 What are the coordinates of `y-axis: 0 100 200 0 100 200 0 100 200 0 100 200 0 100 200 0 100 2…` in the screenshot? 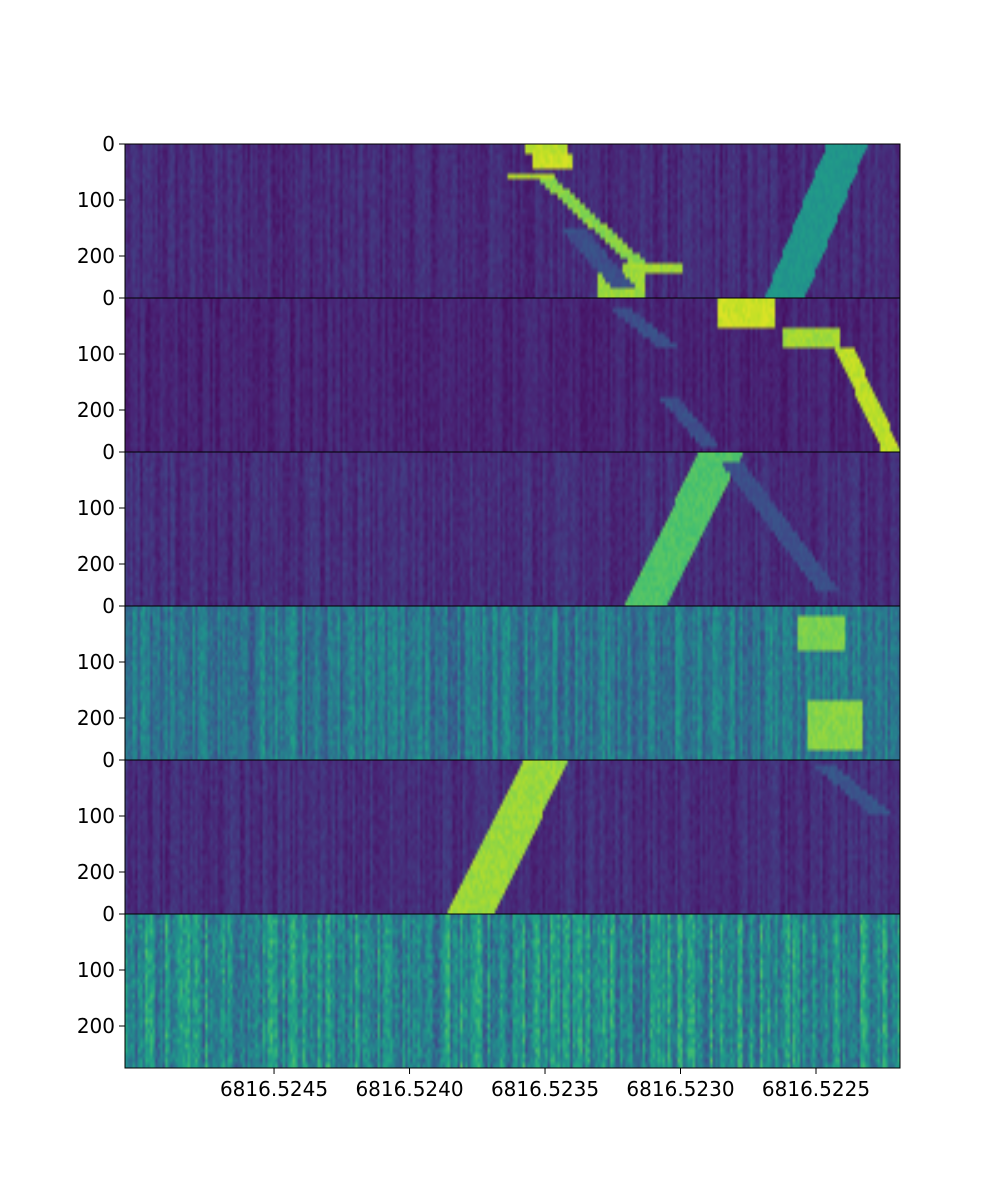 It's located at (101, 585).